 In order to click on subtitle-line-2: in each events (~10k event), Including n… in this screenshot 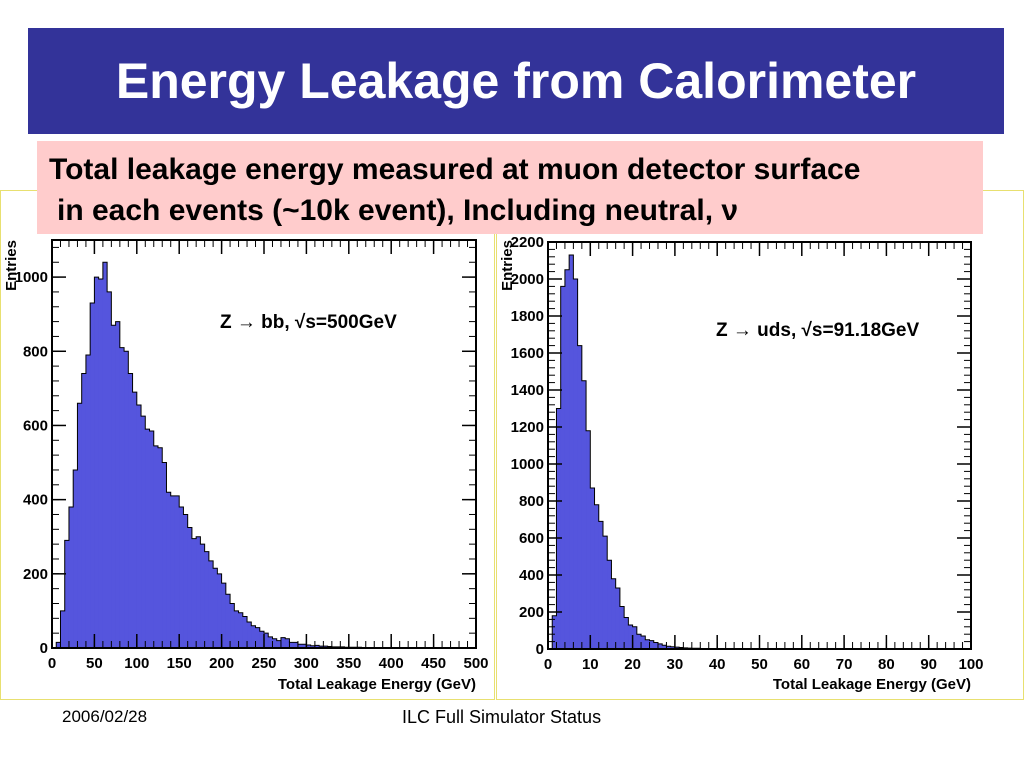, I will do `click(398, 210)`.